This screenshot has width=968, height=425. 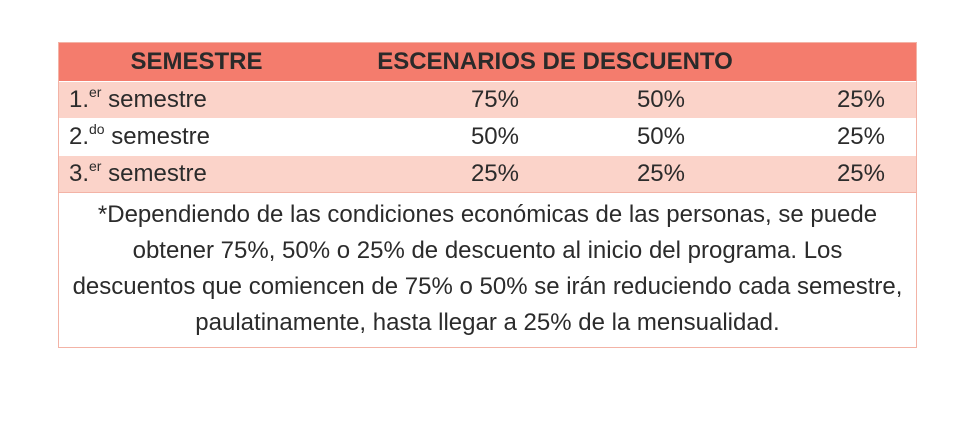 What do you see at coordinates (494, 136) in the screenshot?
I see `row-value-1: 50%` at bounding box center [494, 136].